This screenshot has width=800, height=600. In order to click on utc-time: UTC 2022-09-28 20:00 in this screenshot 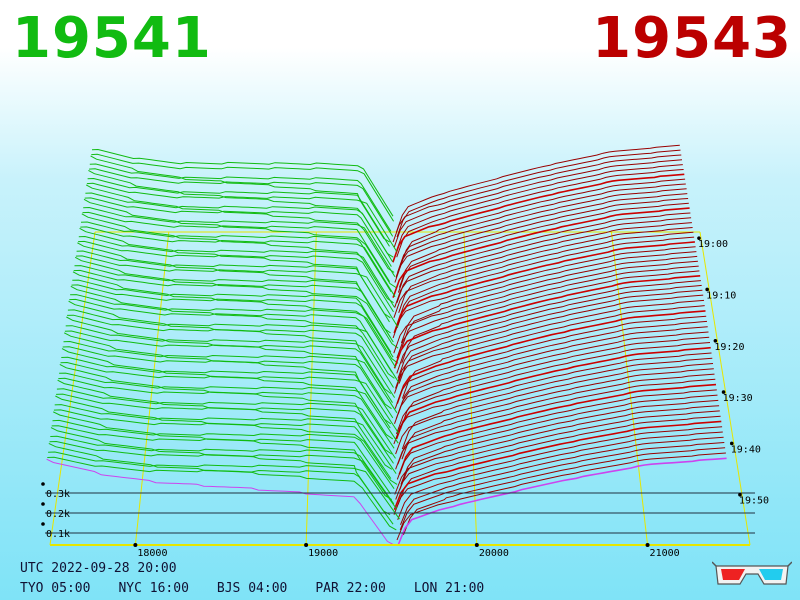, I will do `click(98, 568)`.